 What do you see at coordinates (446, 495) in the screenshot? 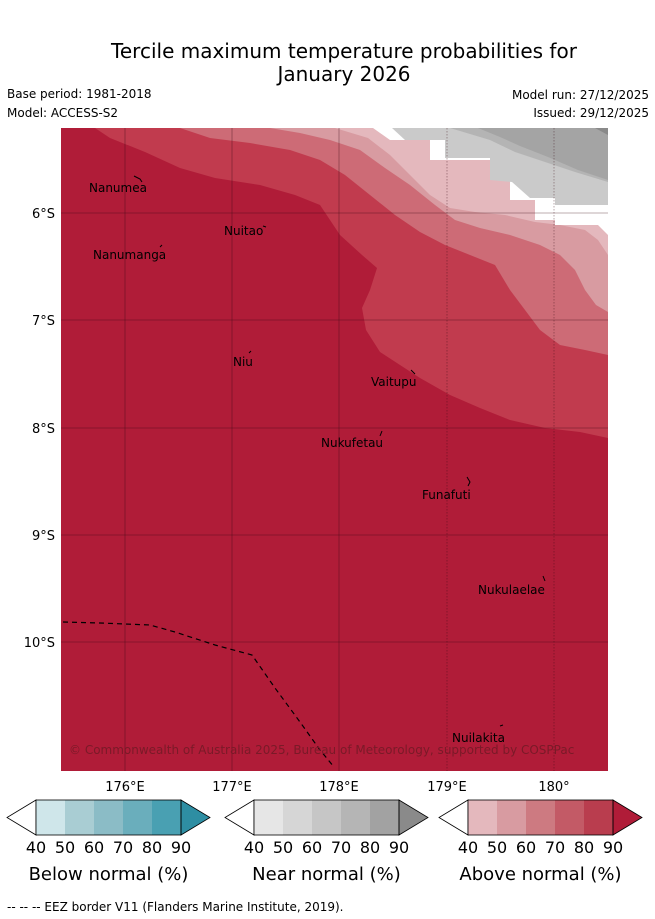
I see `place-funafuti: Funafuti` at bounding box center [446, 495].